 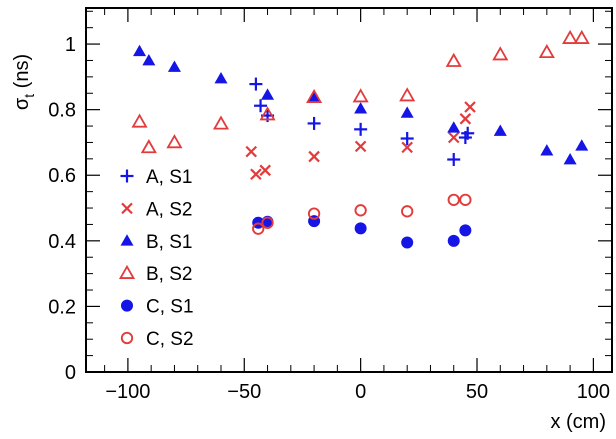 I want to click on x-axis-label: x (cm), so click(x=578, y=422).